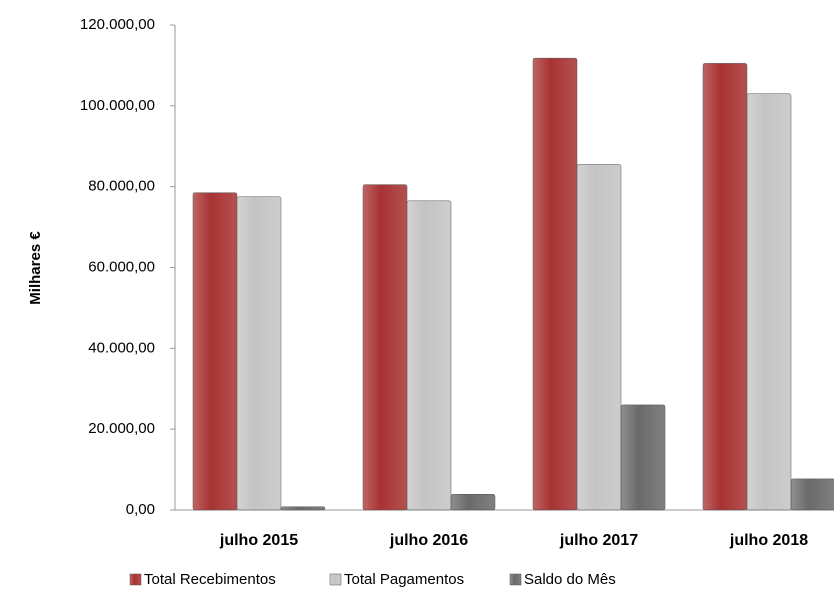 This screenshot has height=598, width=834. What do you see at coordinates (117, 24) in the screenshot?
I see `y-tick-label: 120.000,00` at bounding box center [117, 24].